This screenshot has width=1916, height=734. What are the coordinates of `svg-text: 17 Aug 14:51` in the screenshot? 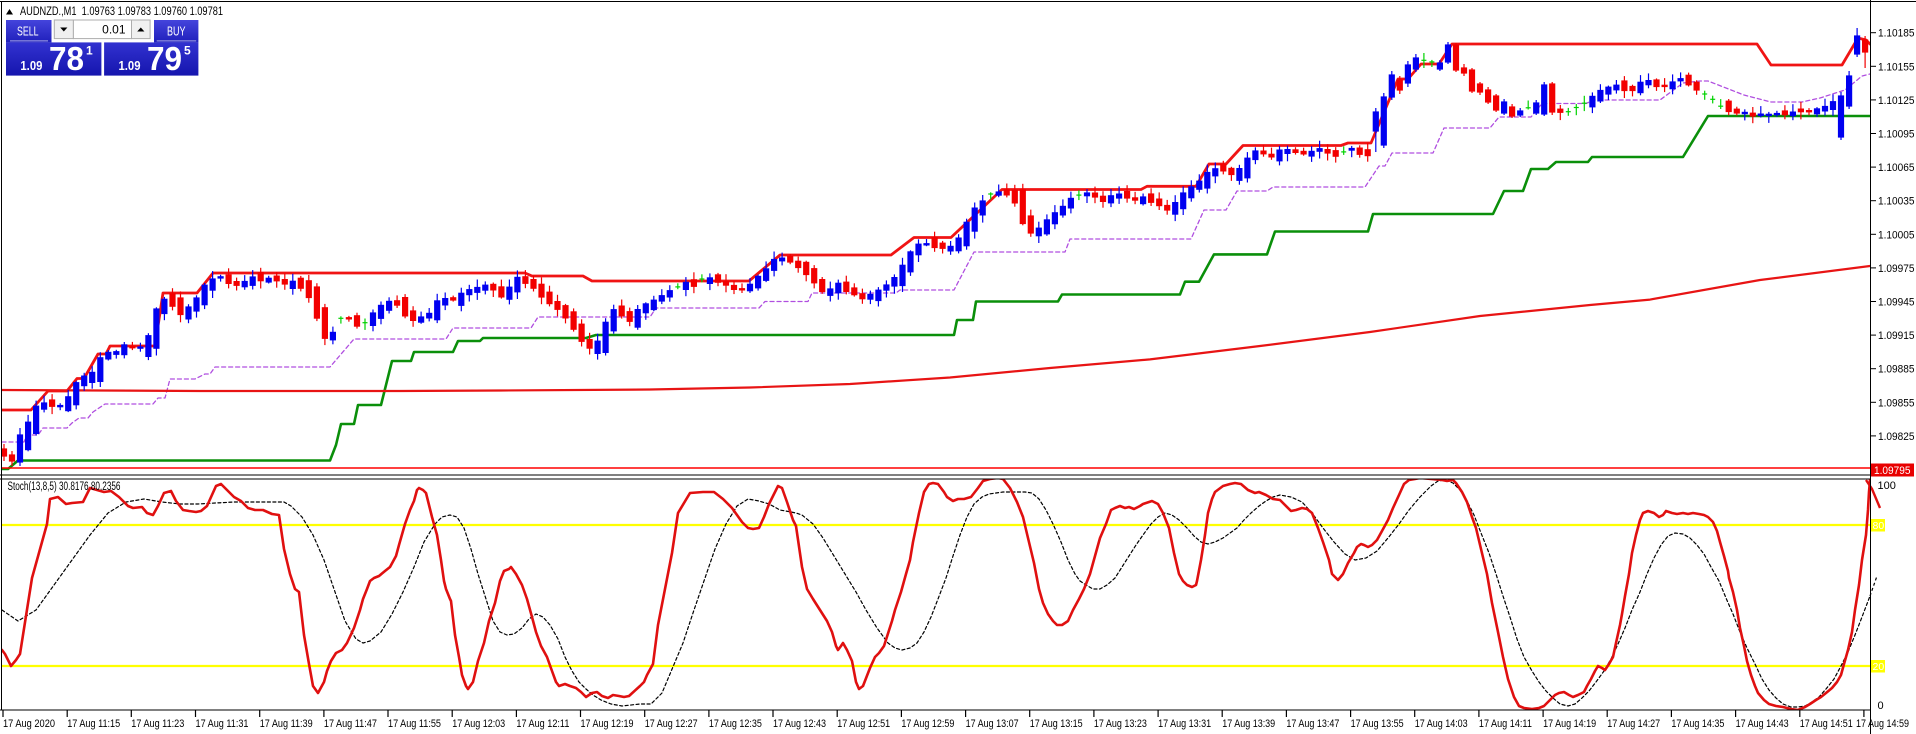 It's located at (1826, 724).